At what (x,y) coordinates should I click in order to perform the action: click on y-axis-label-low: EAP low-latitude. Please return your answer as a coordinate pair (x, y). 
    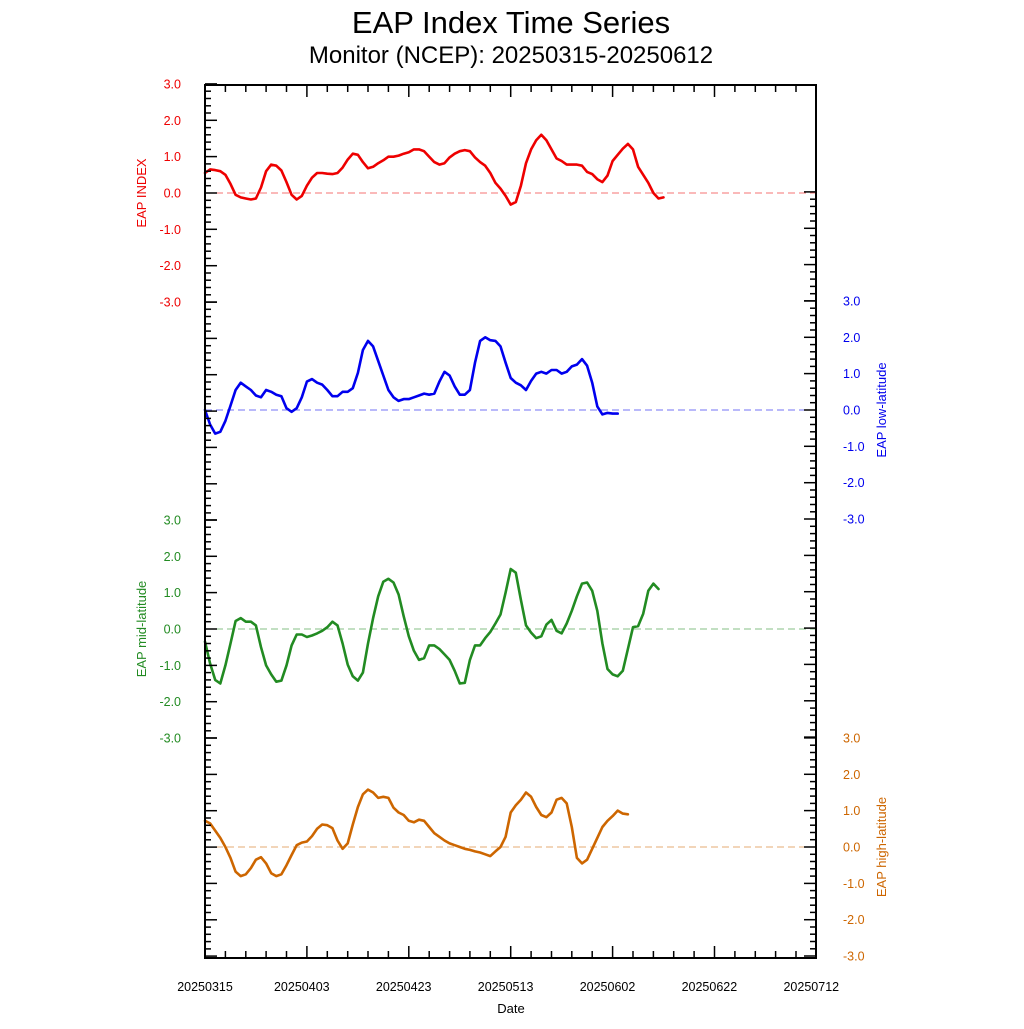
    Looking at the image, I should click on (881, 409).